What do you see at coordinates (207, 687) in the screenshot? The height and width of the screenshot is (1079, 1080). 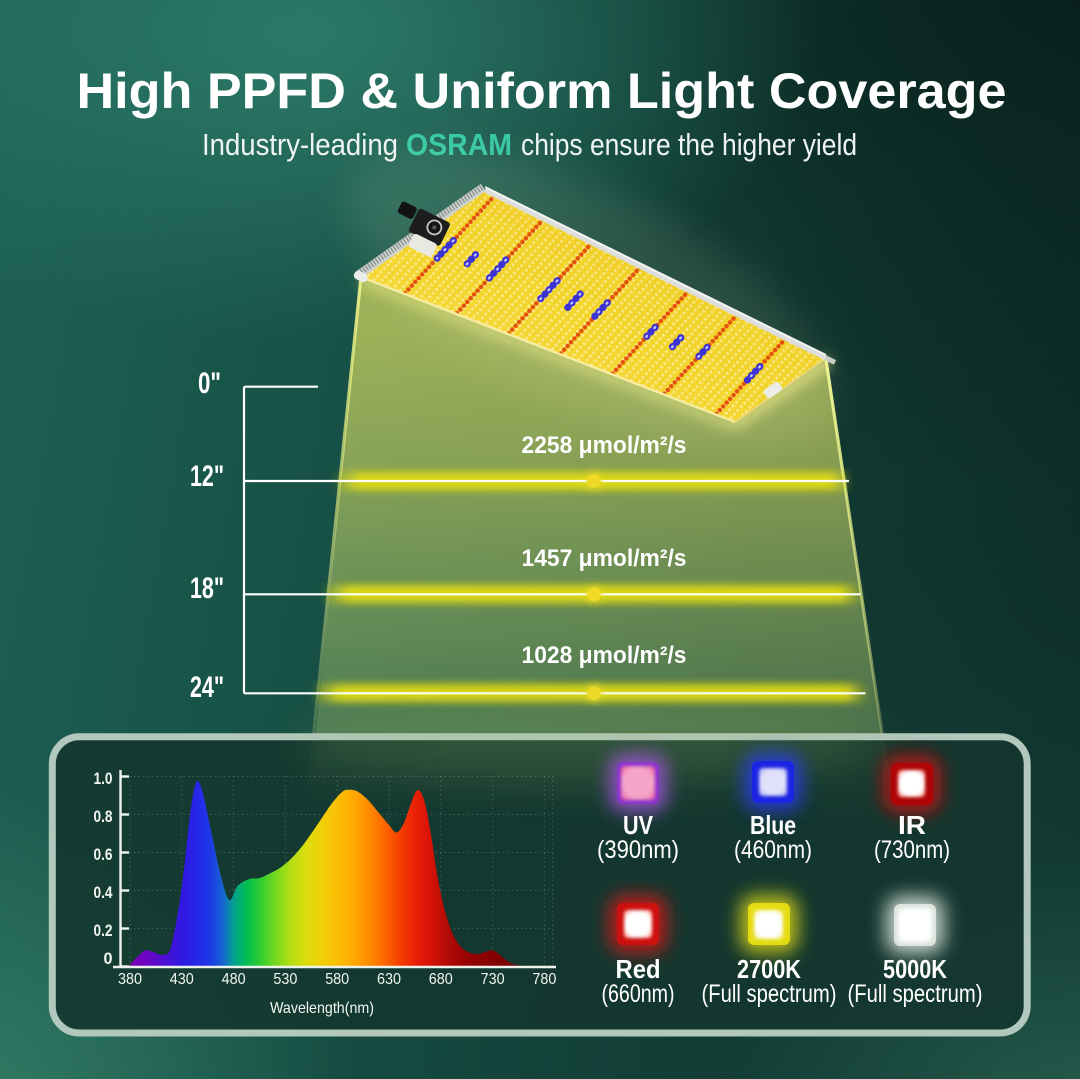 I see `svg-text: 24"` at bounding box center [207, 687].